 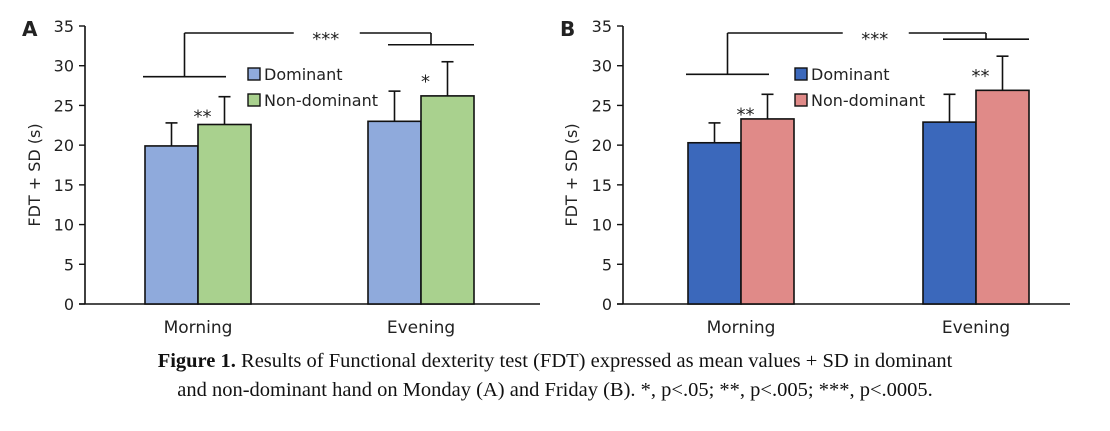 I want to click on panel-label: B, so click(x=567, y=29).